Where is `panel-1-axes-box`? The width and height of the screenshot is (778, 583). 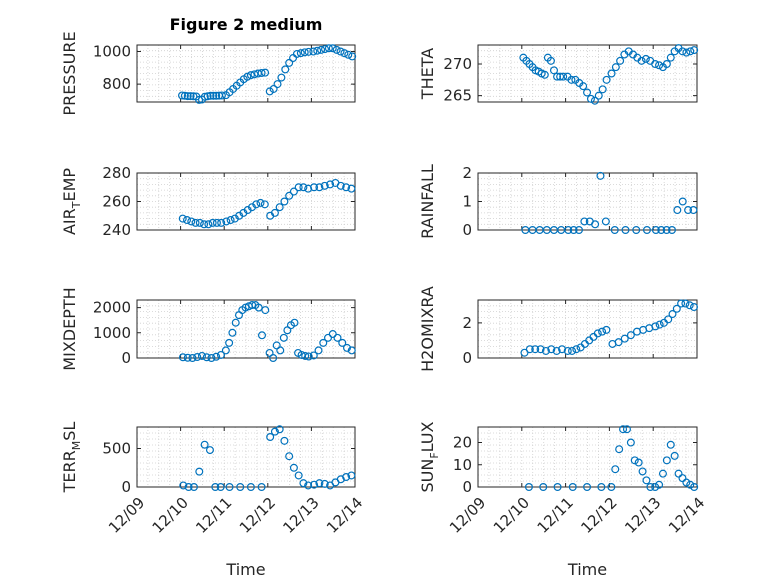
panel-1-axes-box is located at coordinates (246, 73).